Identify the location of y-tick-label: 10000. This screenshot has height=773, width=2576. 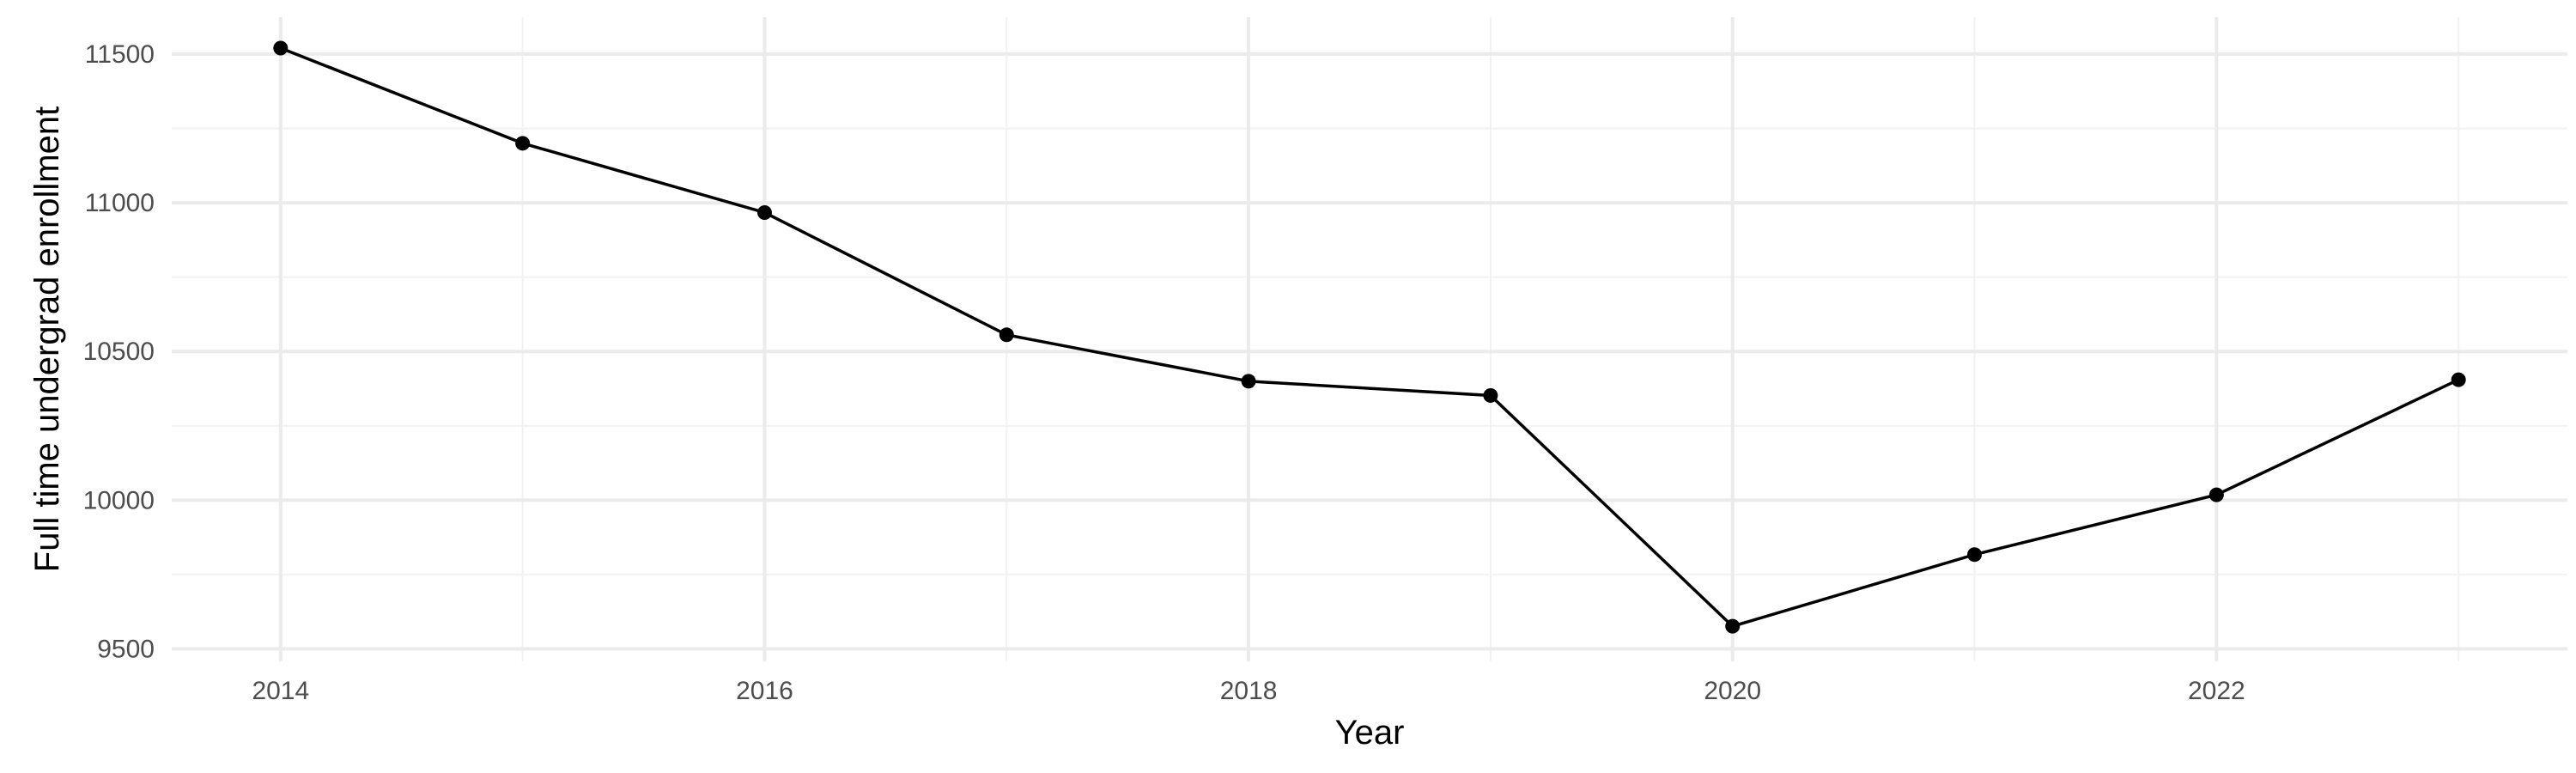
(119, 500).